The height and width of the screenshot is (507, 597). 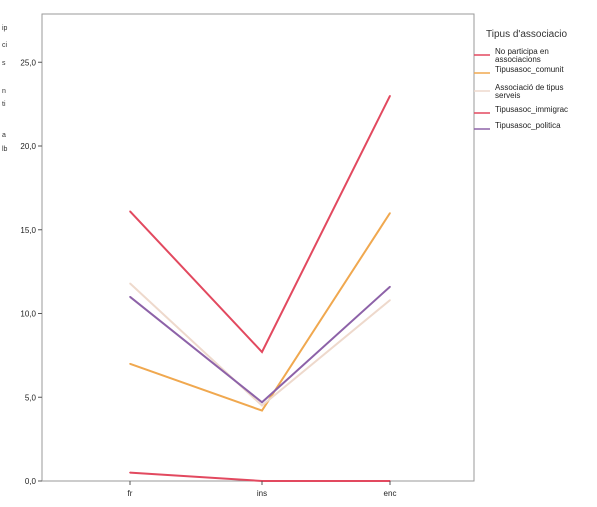 What do you see at coordinates (4, 63) in the screenshot?
I see `y-axis-label-fragment: s` at bounding box center [4, 63].